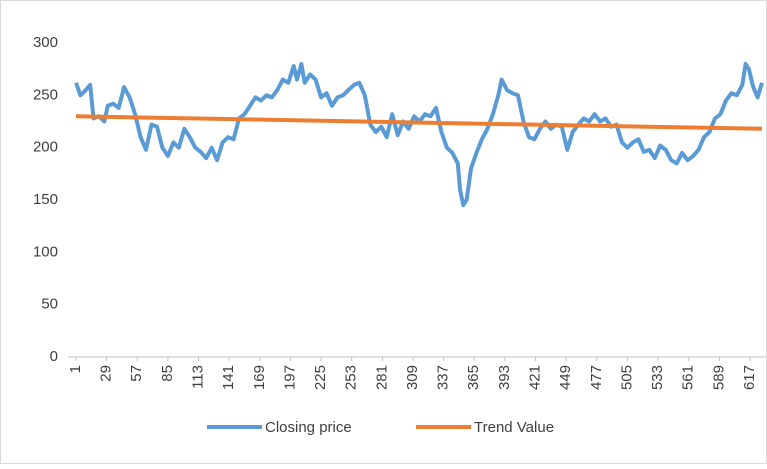 The width and height of the screenshot is (767, 469). Describe the element at coordinates (259, 377) in the screenshot. I see `x-tick-label: 169` at that location.